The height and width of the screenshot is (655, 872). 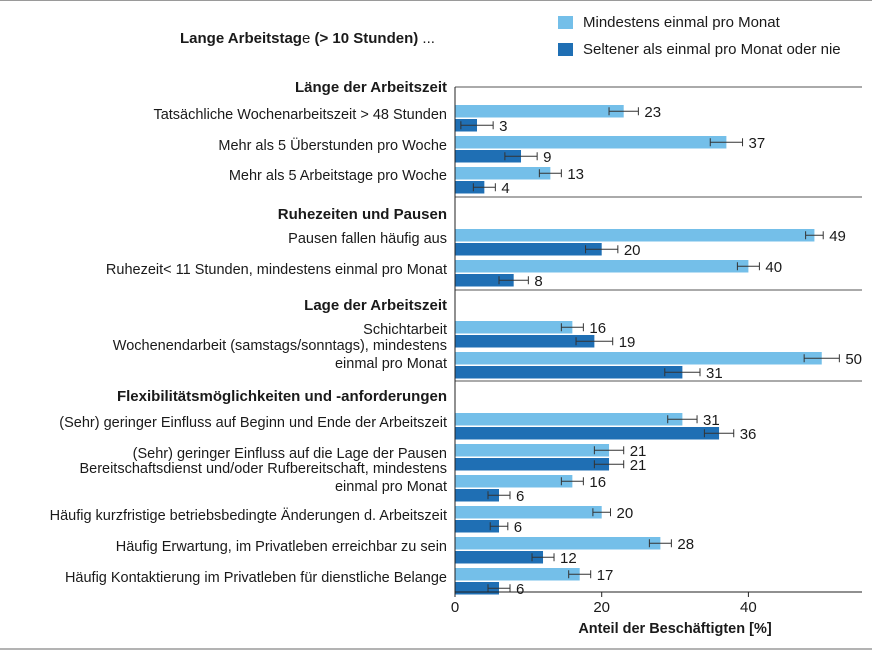 What do you see at coordinates (748, 434) in the screenshot?
I see `value-label: 36` at bounding box center [748, 434].